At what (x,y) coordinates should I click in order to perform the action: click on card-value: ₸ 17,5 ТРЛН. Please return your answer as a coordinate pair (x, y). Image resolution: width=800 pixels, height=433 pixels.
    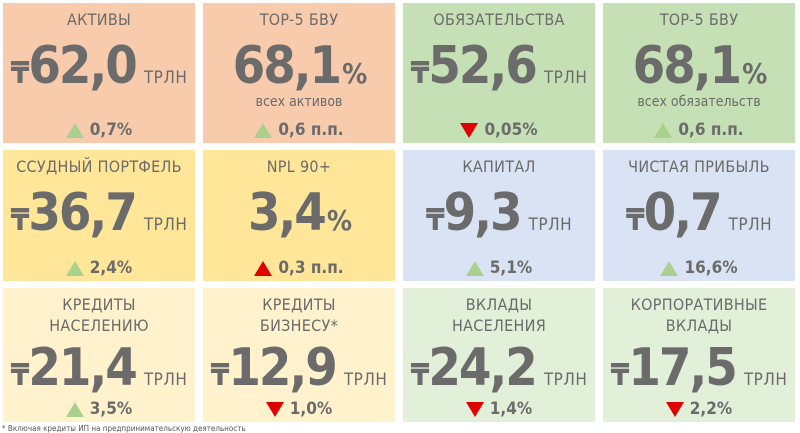
    Looking at the image, I should click on (699, 368).